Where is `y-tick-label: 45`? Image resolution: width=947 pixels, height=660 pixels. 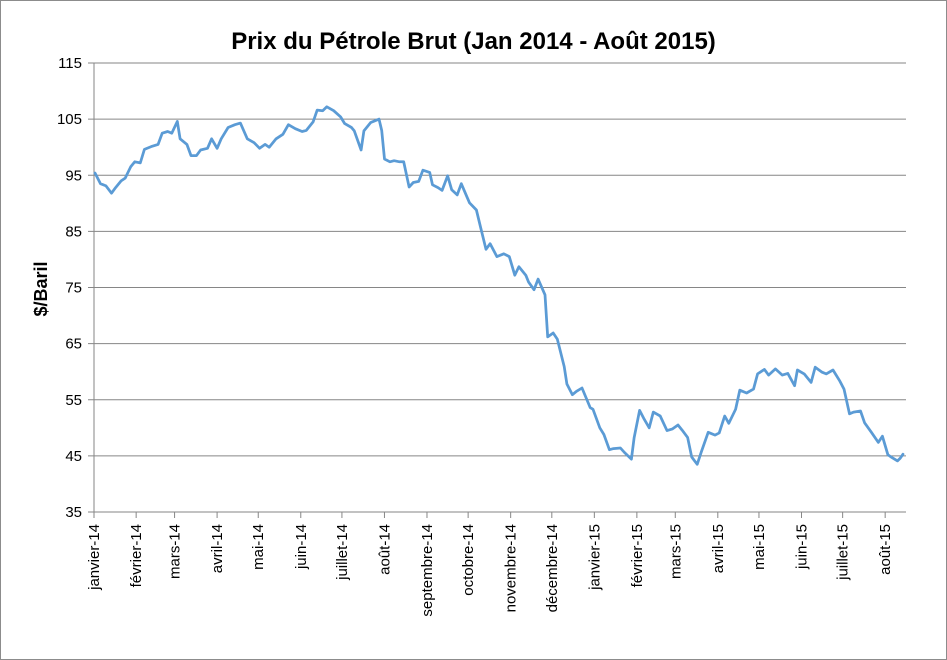 y-tick-label: 45 is located at coordinates (73, 456).